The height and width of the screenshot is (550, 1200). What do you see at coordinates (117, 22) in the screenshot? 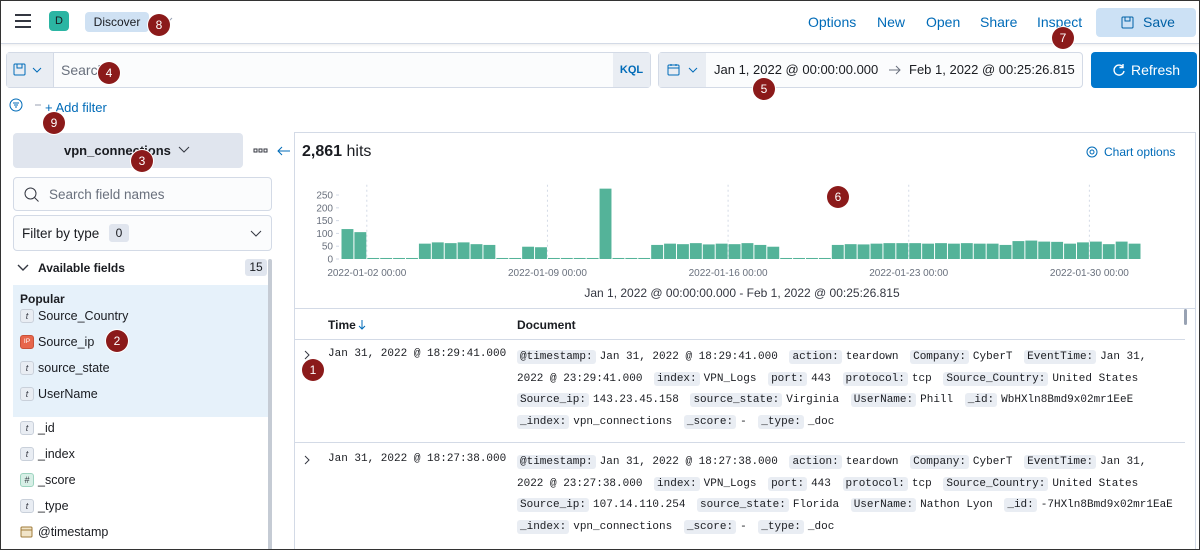
I see `breadcrumb: Discover` at bounding box center [117, 22].